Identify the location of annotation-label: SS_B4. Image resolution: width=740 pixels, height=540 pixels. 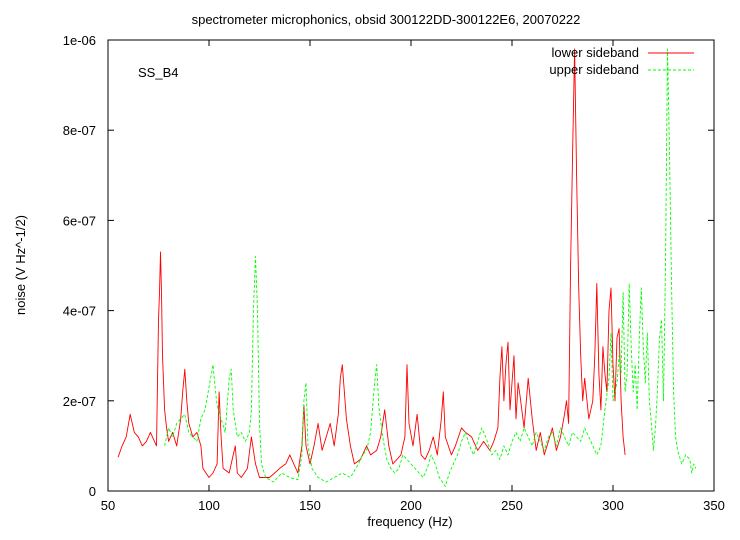
(158, 72).